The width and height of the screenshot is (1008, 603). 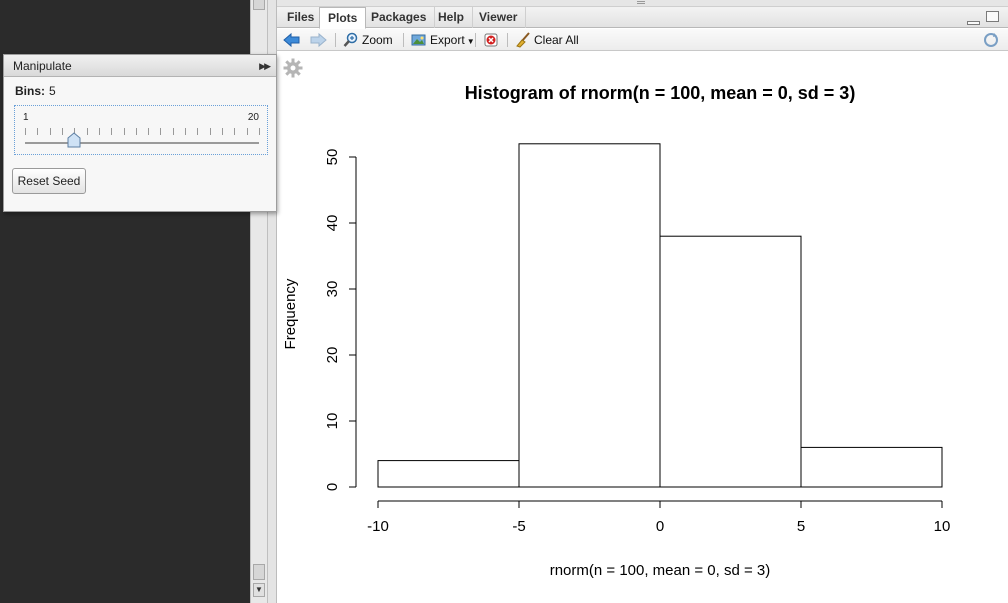 I want to click on y-axis: 0 10 20 30 40 50, so click(x=340, y=320).